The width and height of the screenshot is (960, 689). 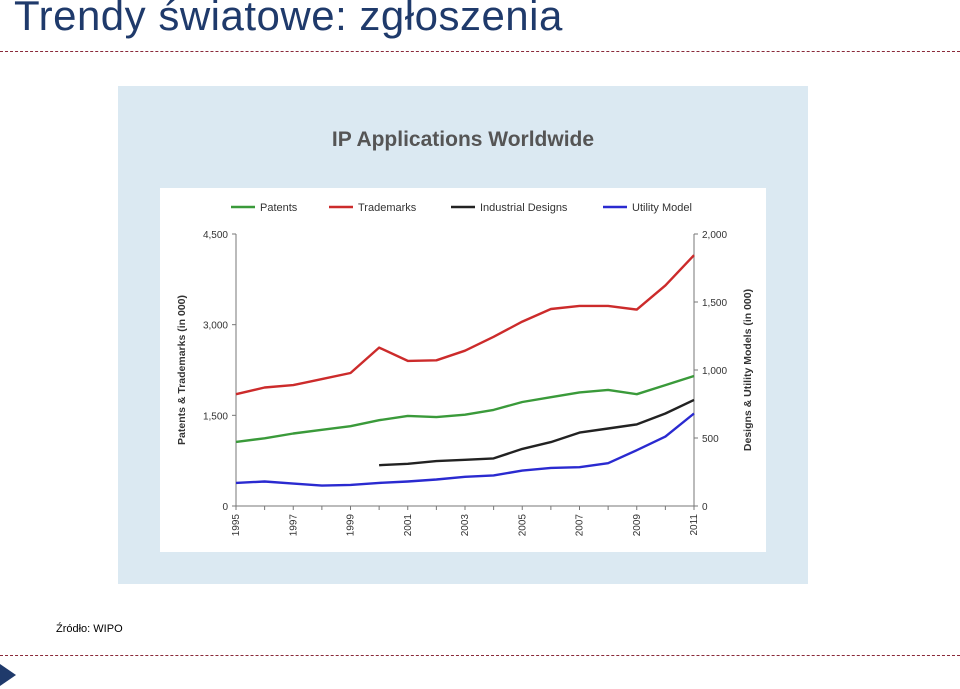 What do you see at coordinates (662, 208) in the screenshot?
I see `legend-label-utility-model: Utility Model` at bounding box center [662, 208].